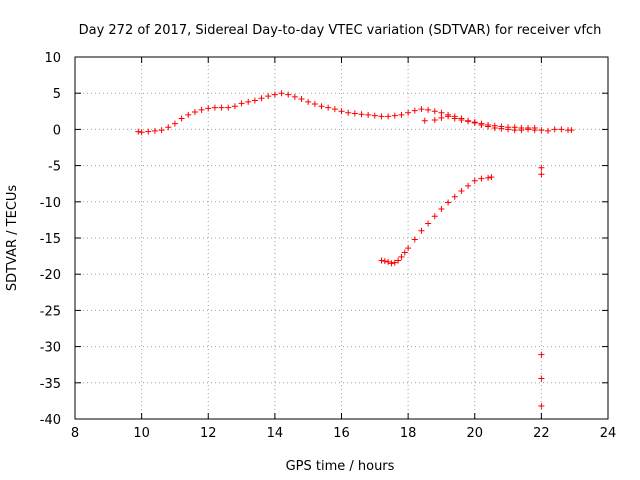 The image size is (640, 480). Describe the element at coordinates (50, 239) in the screenshot. I see `y-tick-label: -15` at that location.